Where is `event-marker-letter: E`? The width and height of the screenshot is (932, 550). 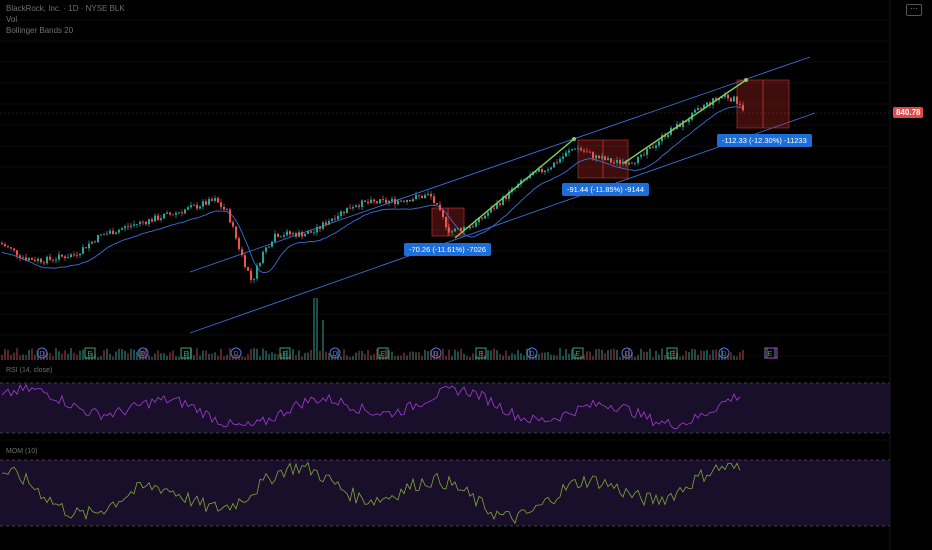 event-marker-letter: E is located at coordinates (90, 354).